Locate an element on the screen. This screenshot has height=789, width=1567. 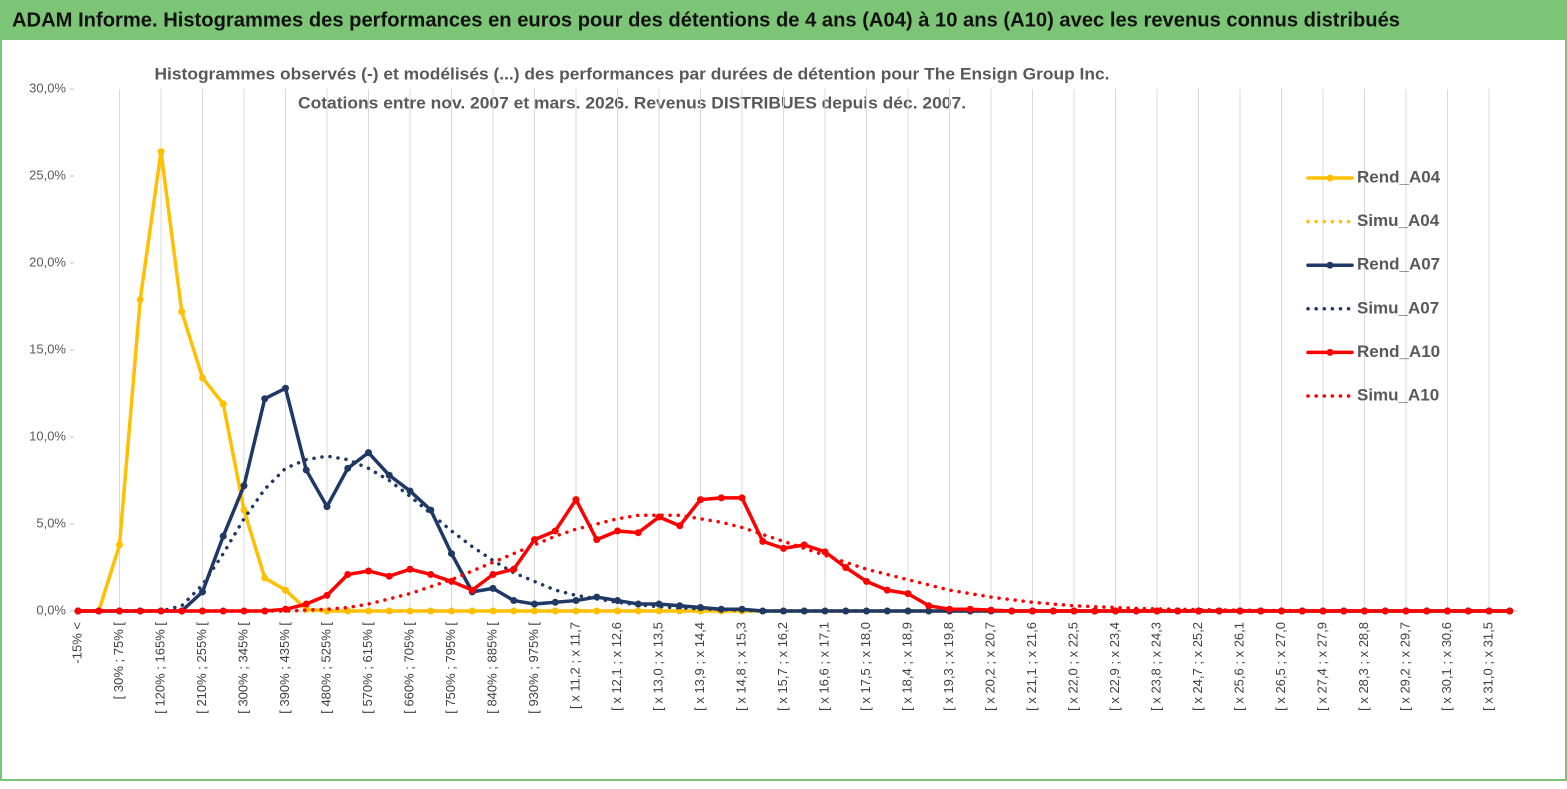
x-tick-label: [ x 17,5 ; x 18,0 is located at coordinates (865, 666).